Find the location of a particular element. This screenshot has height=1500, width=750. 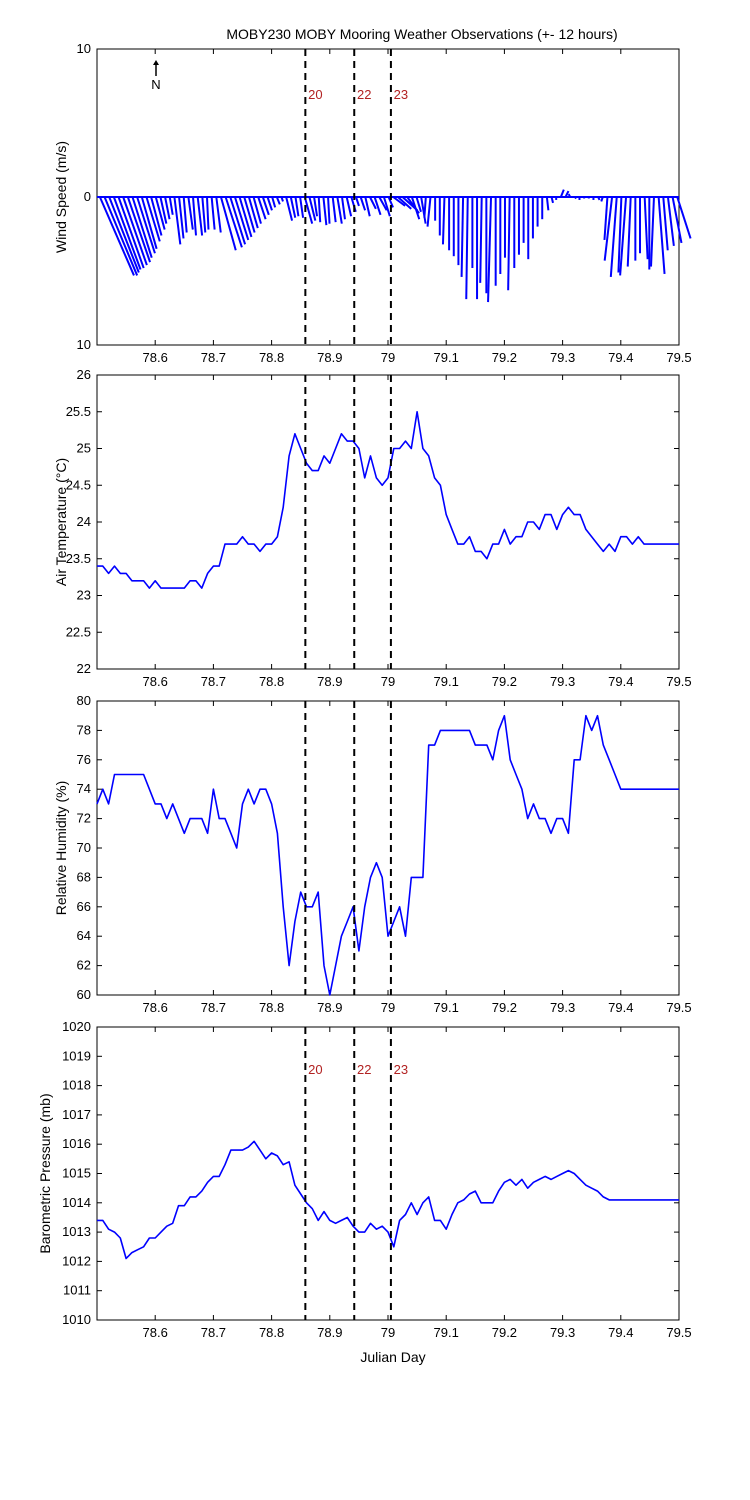

humidity-ytick-label: 64 is located at coordinates (84, 935).